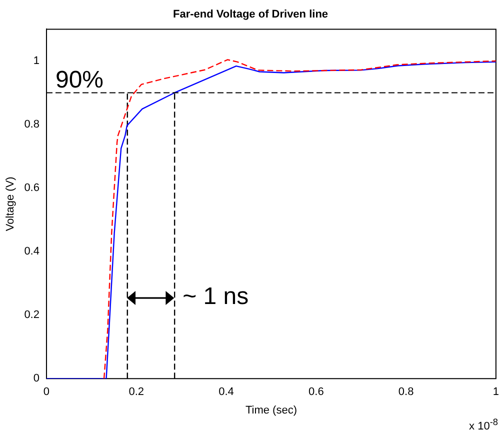 The height and width of the screenshot is (435, 502). I want to click on x-tick-label: 0.8, so click(406, 392).